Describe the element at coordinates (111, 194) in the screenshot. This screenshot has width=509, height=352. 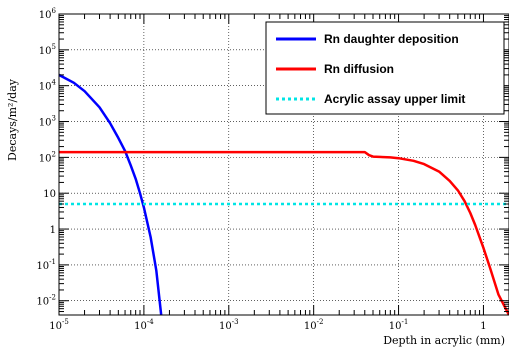
I see `series-line-rn-daughter-deposition` at that location.